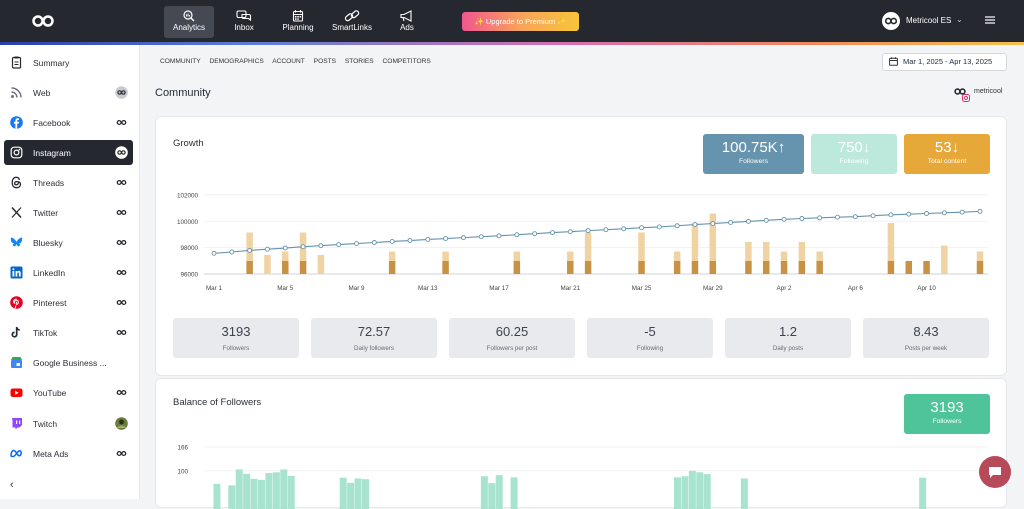  I want to click on stat-label: Daily followers, so click(374, 348).